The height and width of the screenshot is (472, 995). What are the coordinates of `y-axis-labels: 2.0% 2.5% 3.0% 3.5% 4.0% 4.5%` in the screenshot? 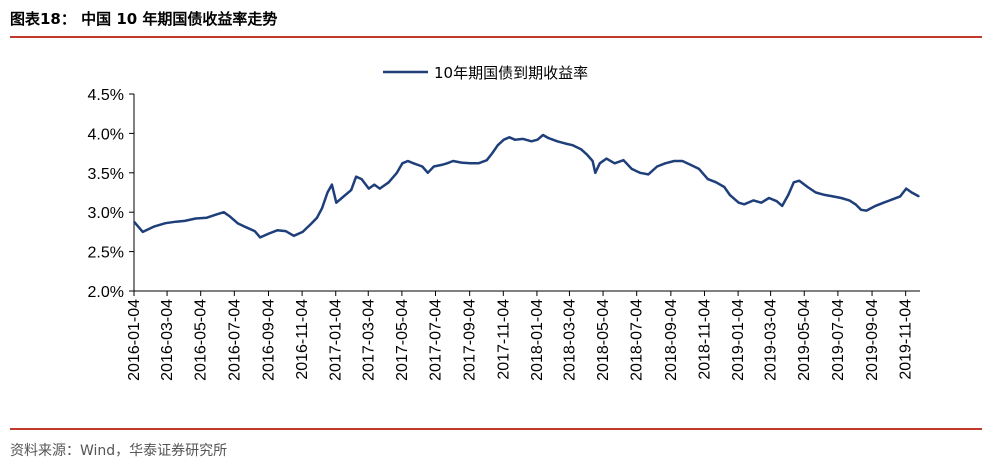 It's located at (106, 194).